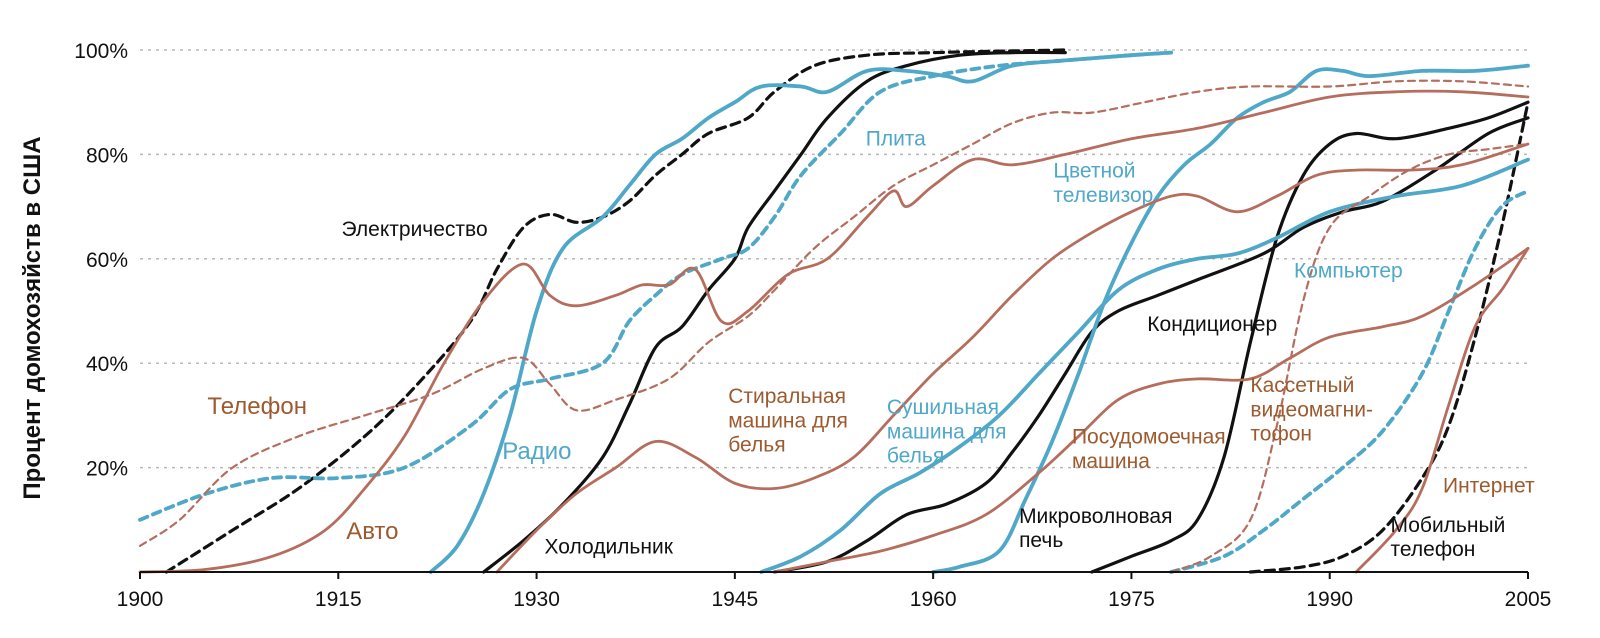 This screenshot has width=1600, height=638. Describe the element at coordinates (257, 406) in the screenshot. I see `series-label: Телефон` at that location.